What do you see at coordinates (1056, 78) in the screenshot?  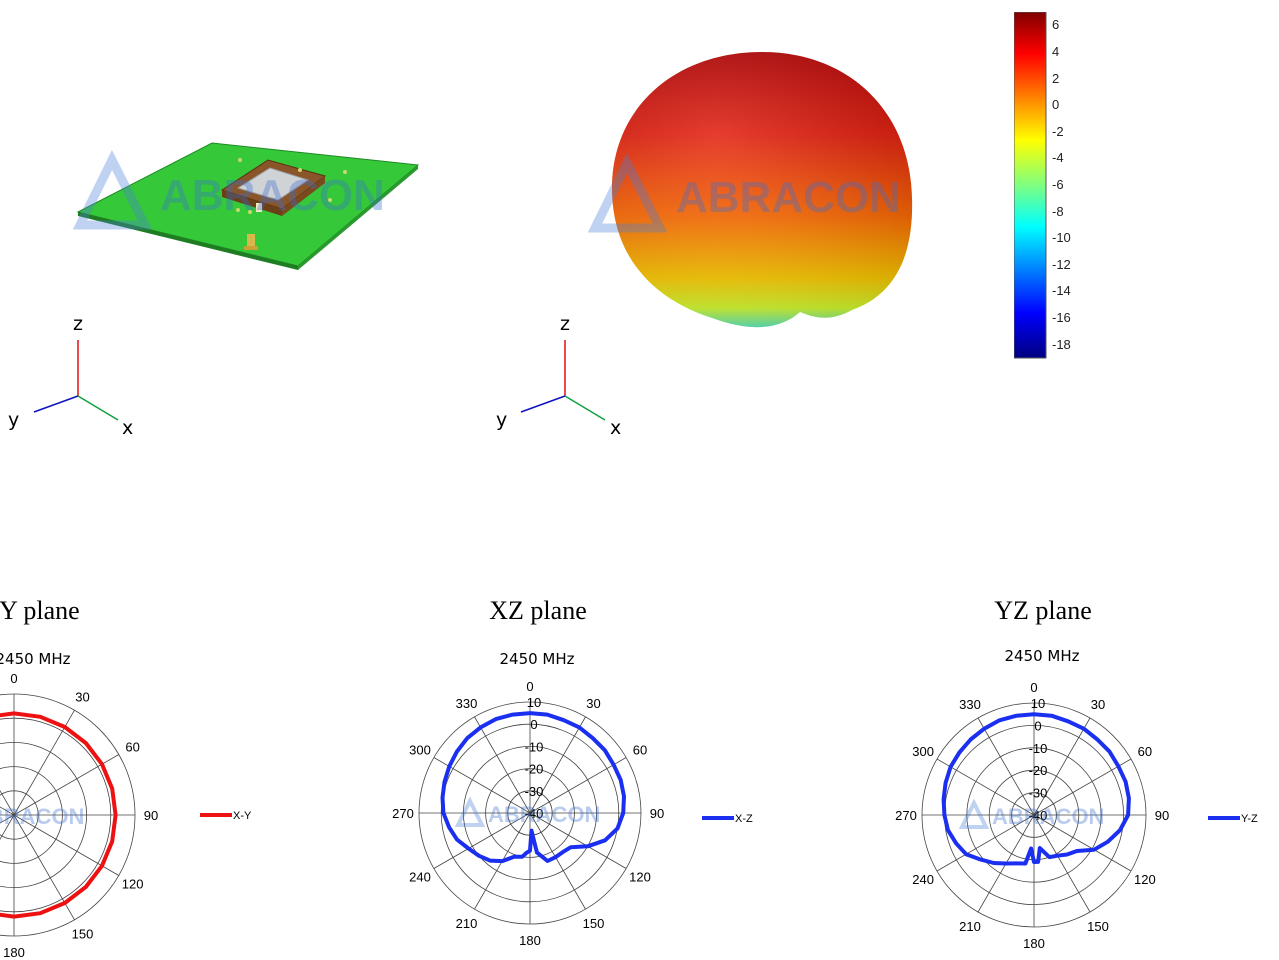 I see `colorbar-tick: 2` at bounding box center [1056, 78].